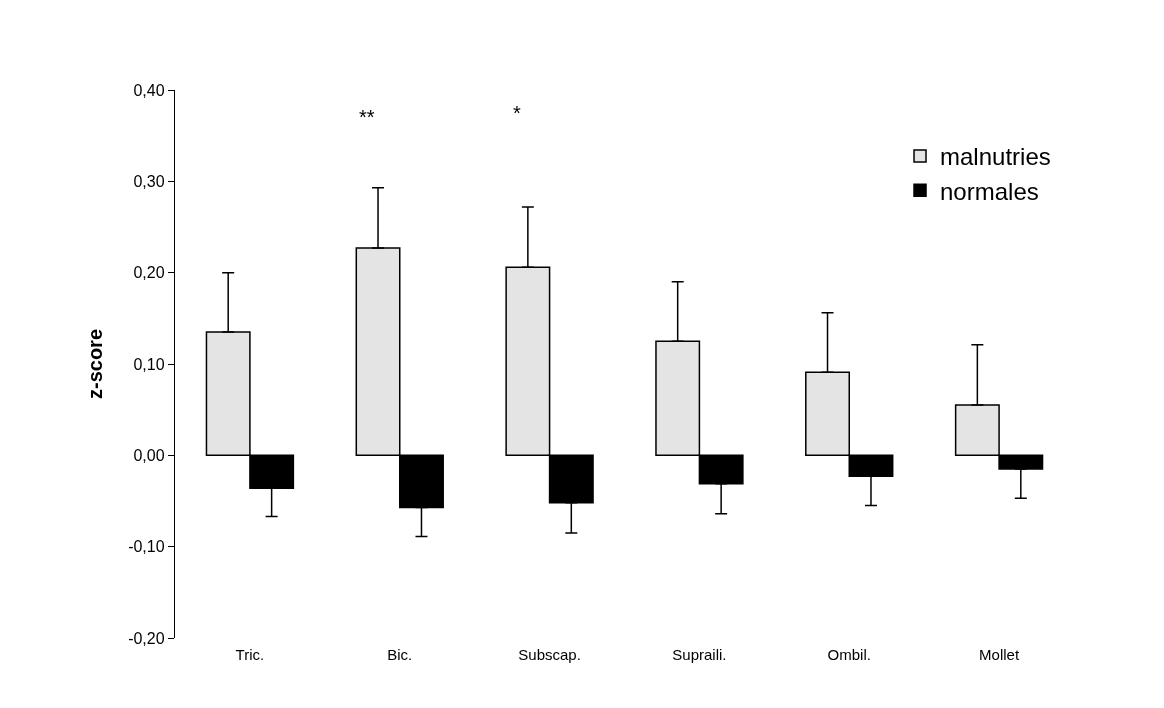 The height and width of the screenshot is (708, 1164). Describe the element at coordinates (549, 654) in the screenshot. I see `x-tick-label: Subscap.` at that location.